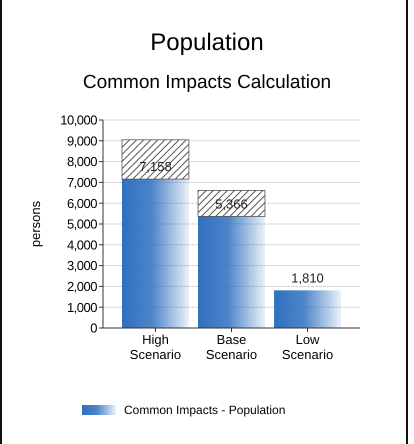 The image size is (414, 444). I want to click on y-tick-label: 2,000, so click(82, 286).